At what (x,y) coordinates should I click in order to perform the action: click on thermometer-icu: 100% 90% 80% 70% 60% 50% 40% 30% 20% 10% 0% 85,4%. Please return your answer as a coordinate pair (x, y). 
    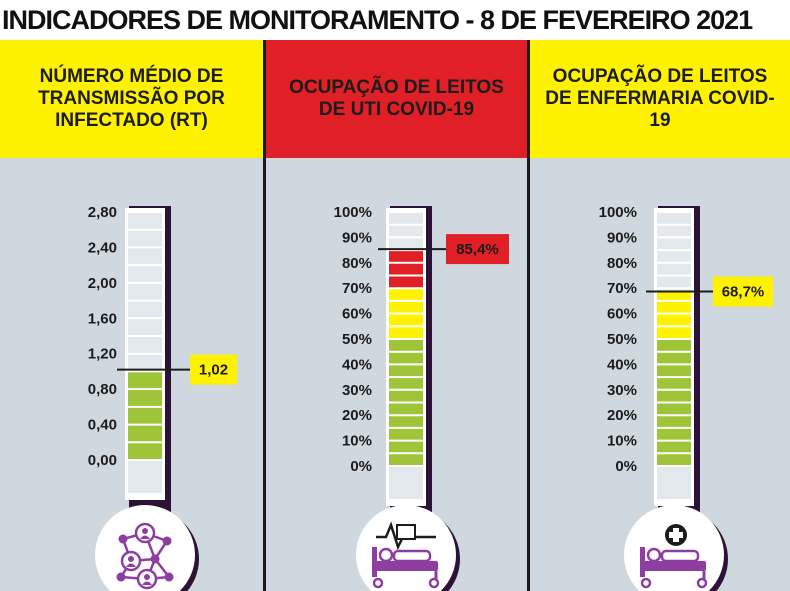
    Looking at the image, I should click on (421, 397).